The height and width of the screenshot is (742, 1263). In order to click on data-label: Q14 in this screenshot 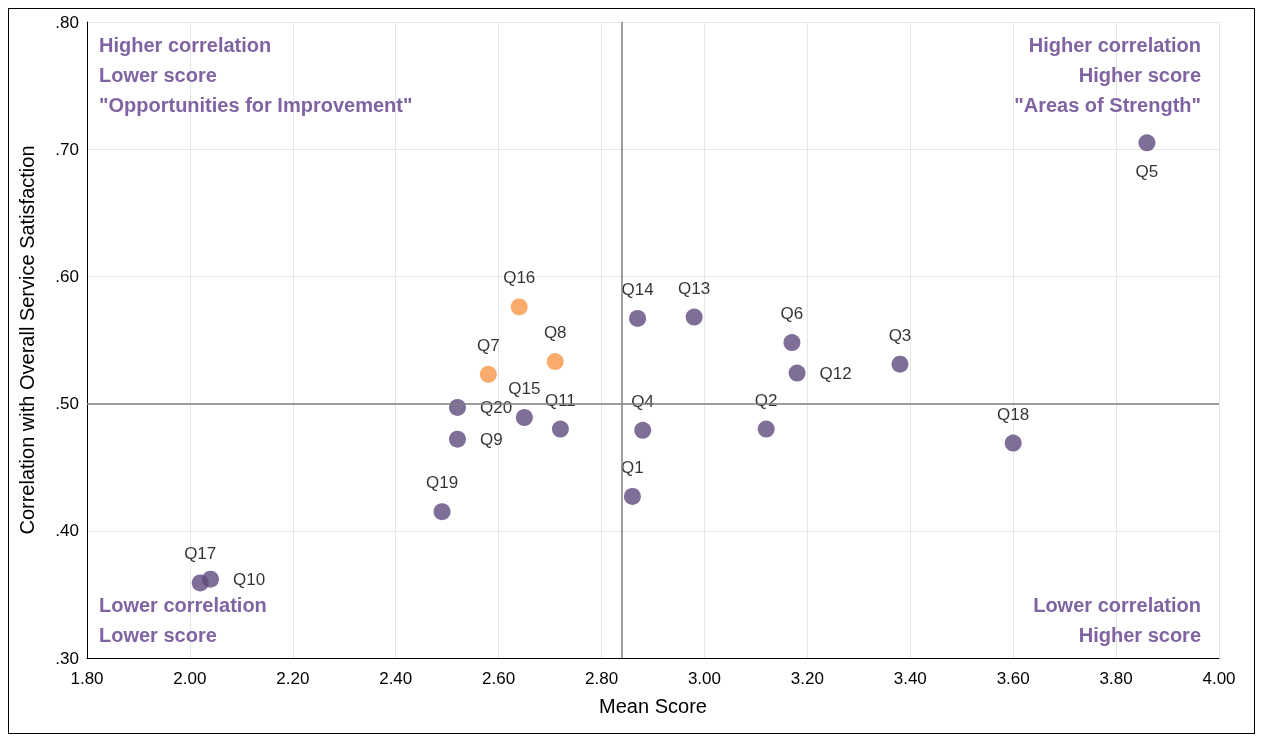, I will do `click(637, 289)`.